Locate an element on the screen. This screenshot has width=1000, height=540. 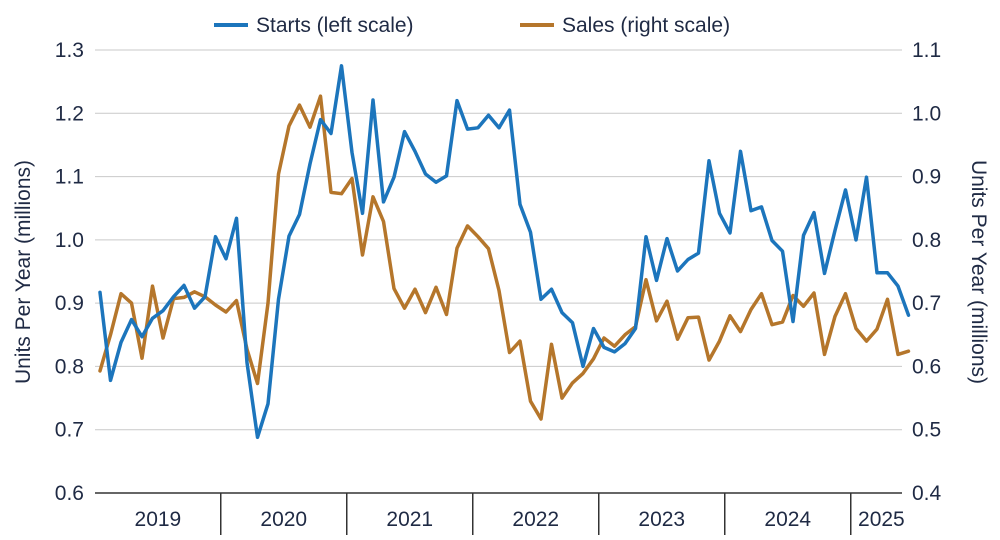
y-left-tick-label: 1.1 is located at coordinates (69, 177).